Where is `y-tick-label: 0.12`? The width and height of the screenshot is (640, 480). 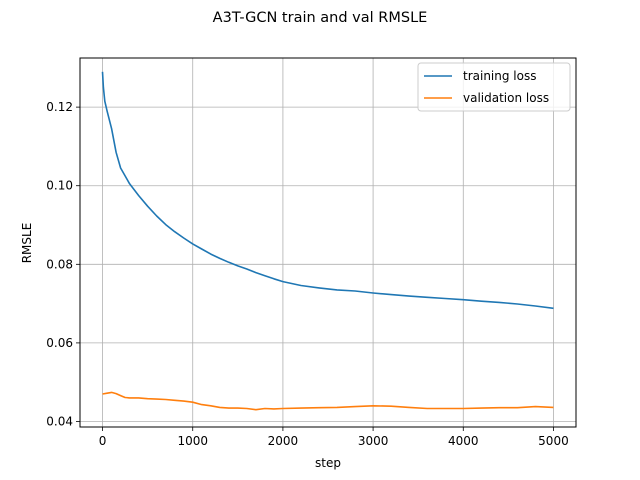 y-tick-label: 0.12 is located at coordinates (59, 107).